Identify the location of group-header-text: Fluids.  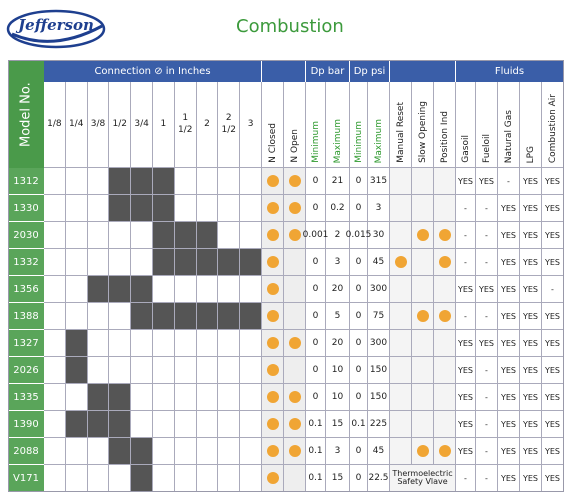
(509, 71).